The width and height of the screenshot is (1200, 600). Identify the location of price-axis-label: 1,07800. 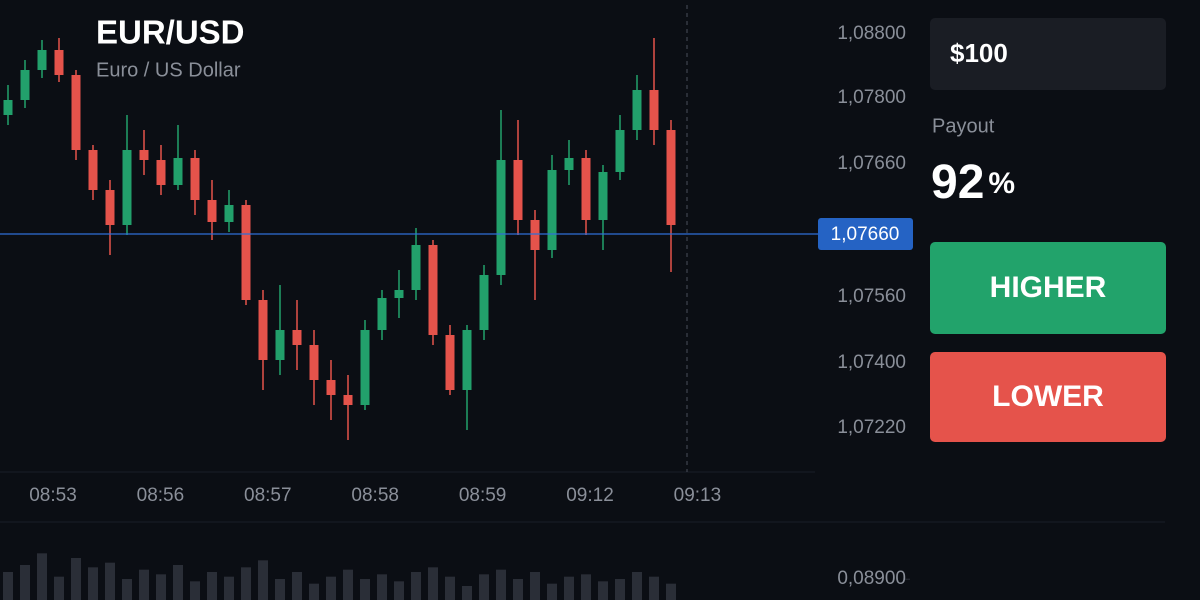
(871, 97).